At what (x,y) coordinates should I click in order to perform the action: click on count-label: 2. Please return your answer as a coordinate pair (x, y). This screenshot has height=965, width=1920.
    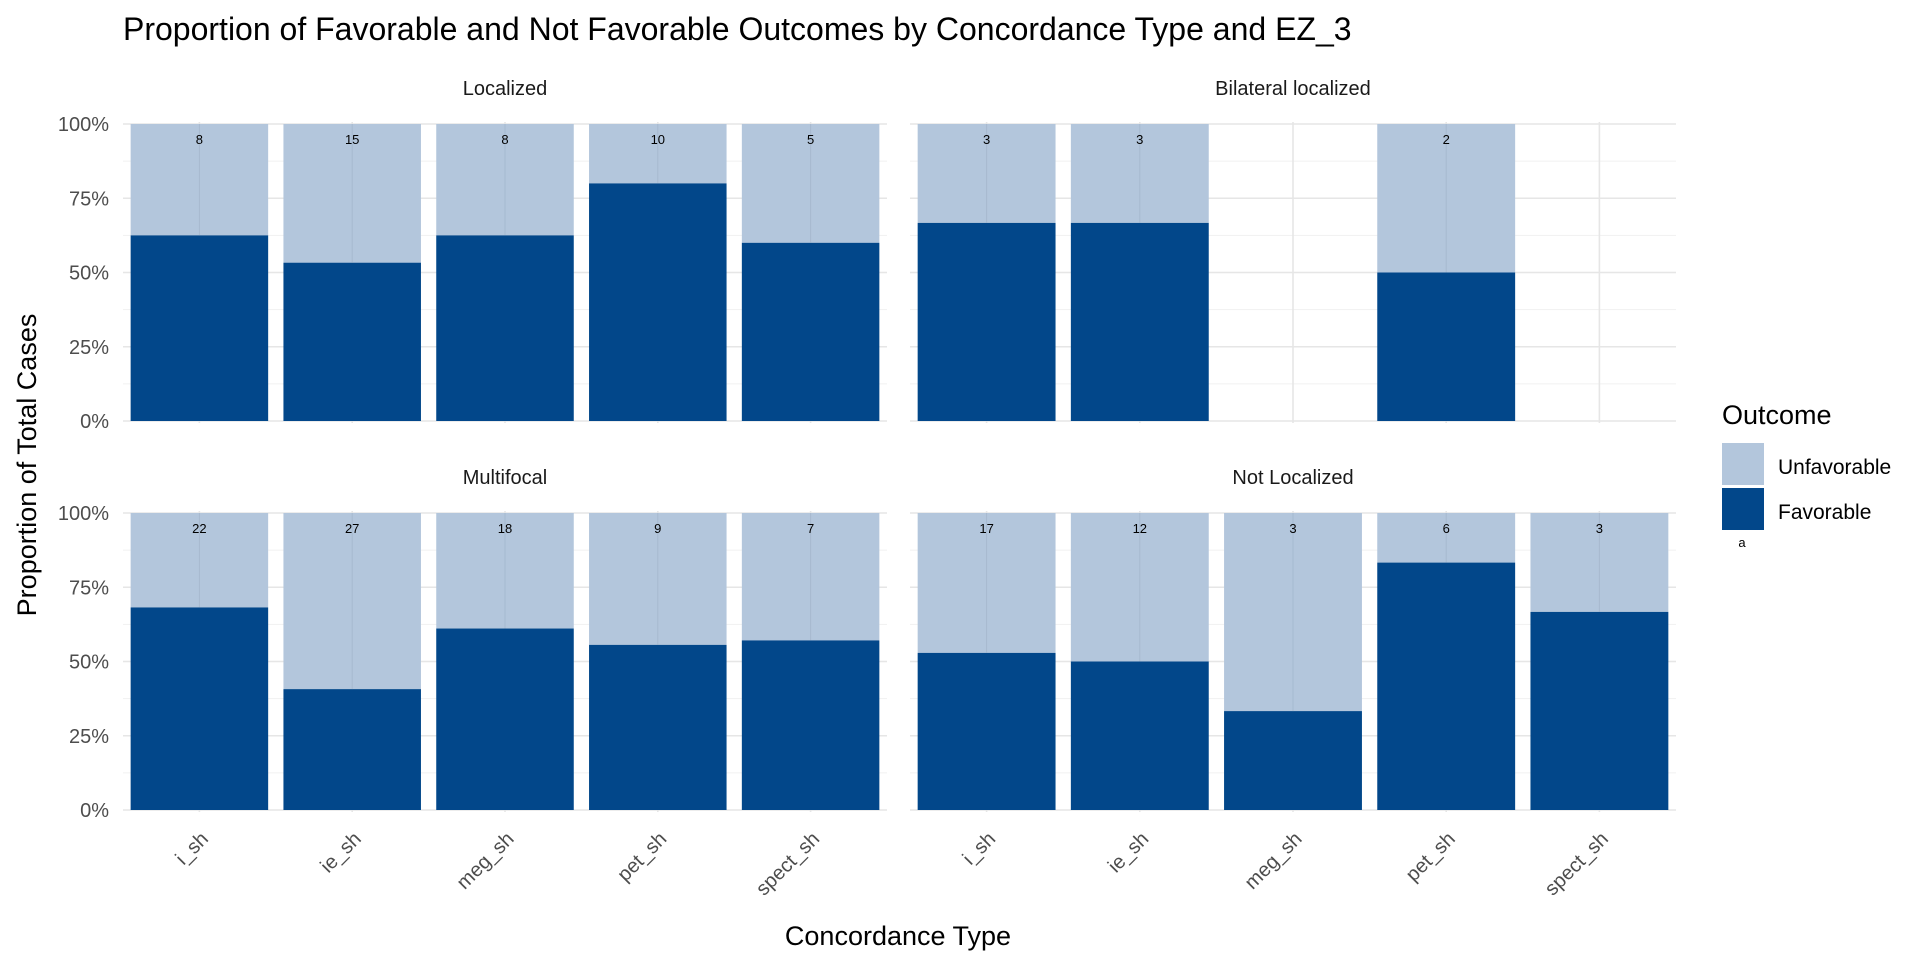
    Looking at the image, I should click on (1446, 139).